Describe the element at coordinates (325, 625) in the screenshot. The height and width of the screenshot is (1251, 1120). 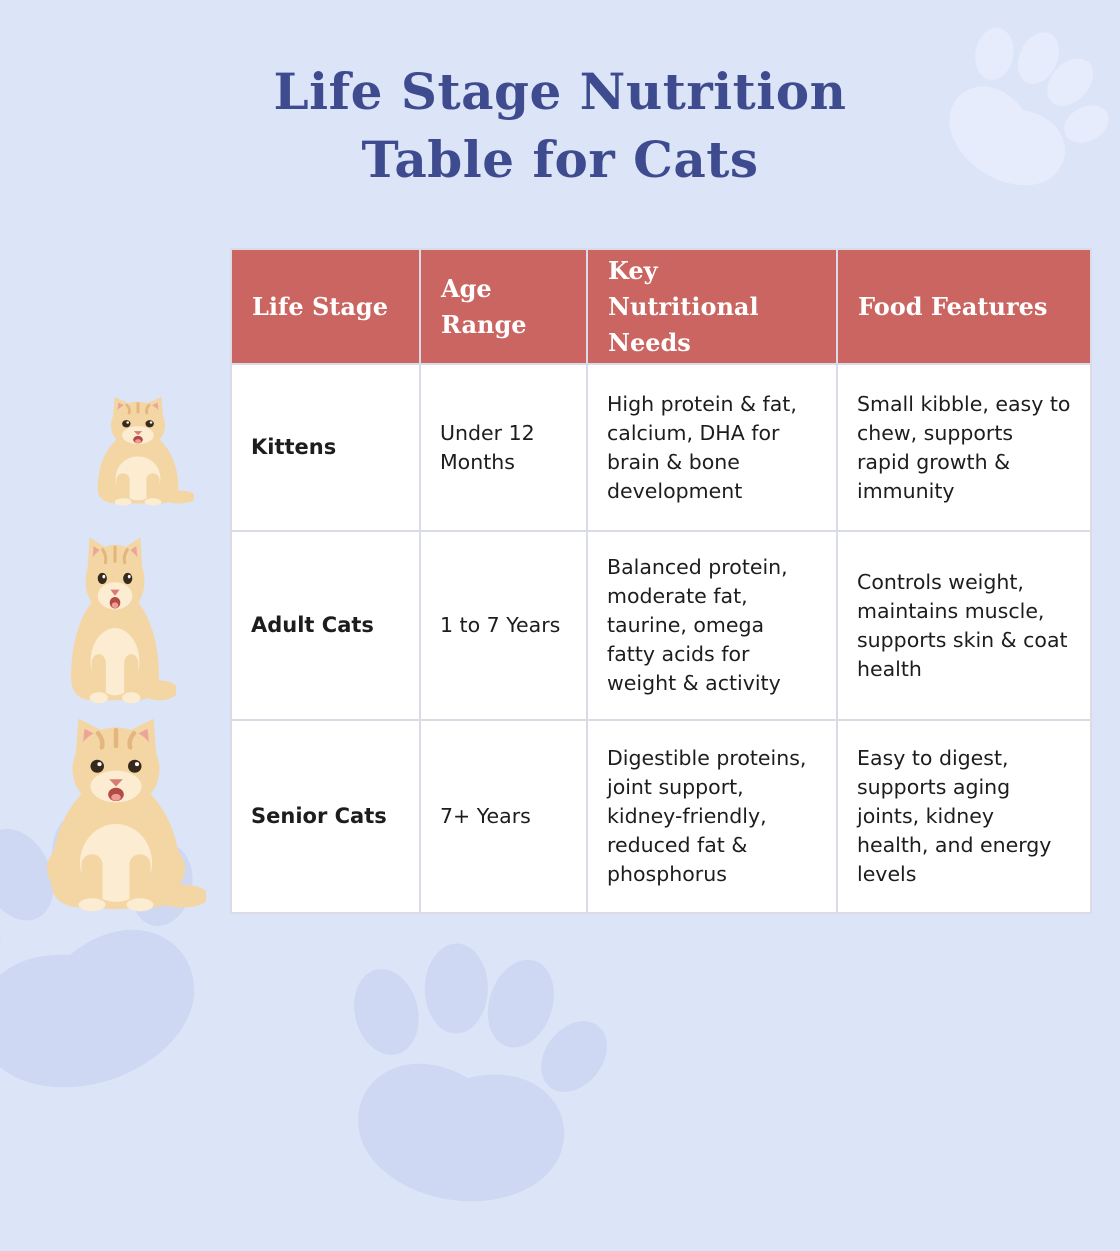
I see `cell-life-stage: Adult Cats` at that location.